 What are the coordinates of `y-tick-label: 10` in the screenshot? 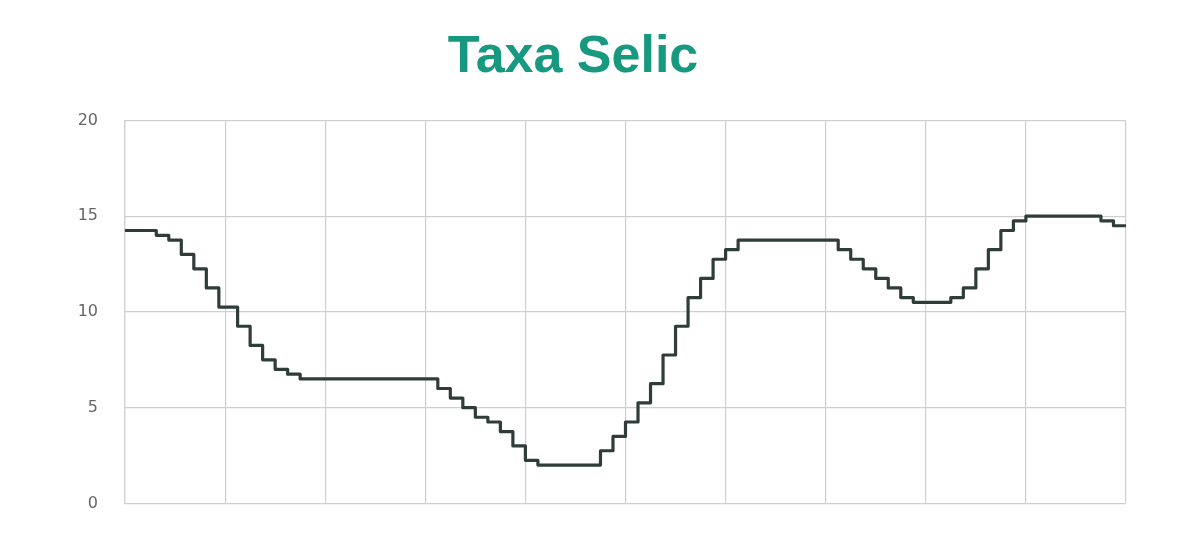 It's located at (87, 311).